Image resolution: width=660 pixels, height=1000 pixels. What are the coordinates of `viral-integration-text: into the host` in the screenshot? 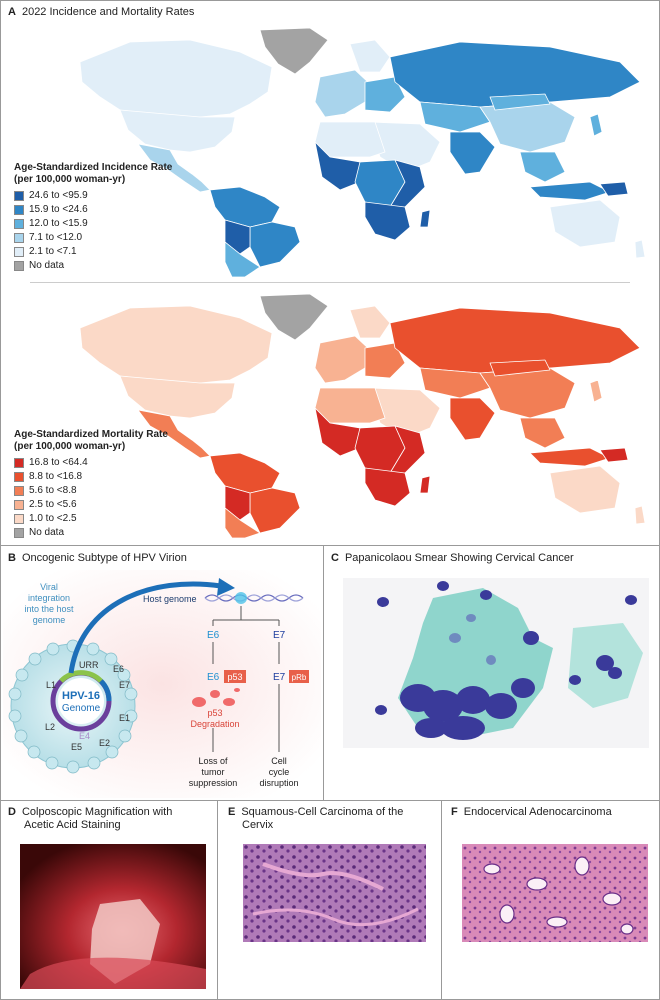 It's located at (49, 609).